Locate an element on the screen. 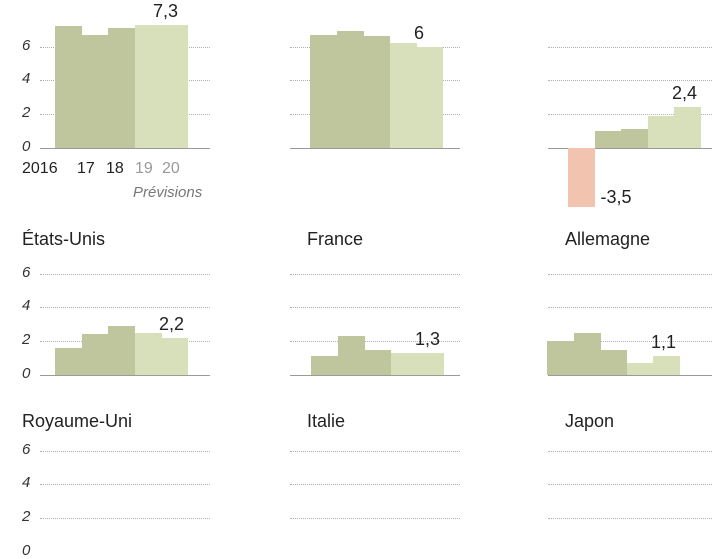  x-label-2016: 2016 is located at coordinates (40, 168).